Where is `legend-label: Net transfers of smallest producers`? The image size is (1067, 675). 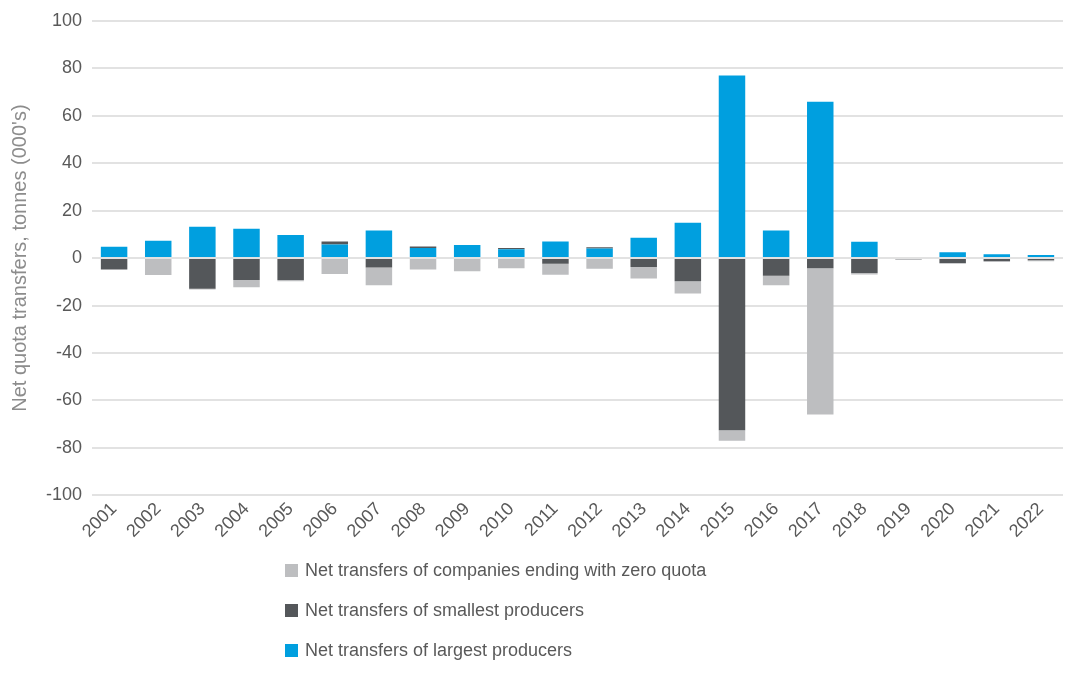 legend-label: Net transfers of smallest producers is located at coordinates (445, 610).